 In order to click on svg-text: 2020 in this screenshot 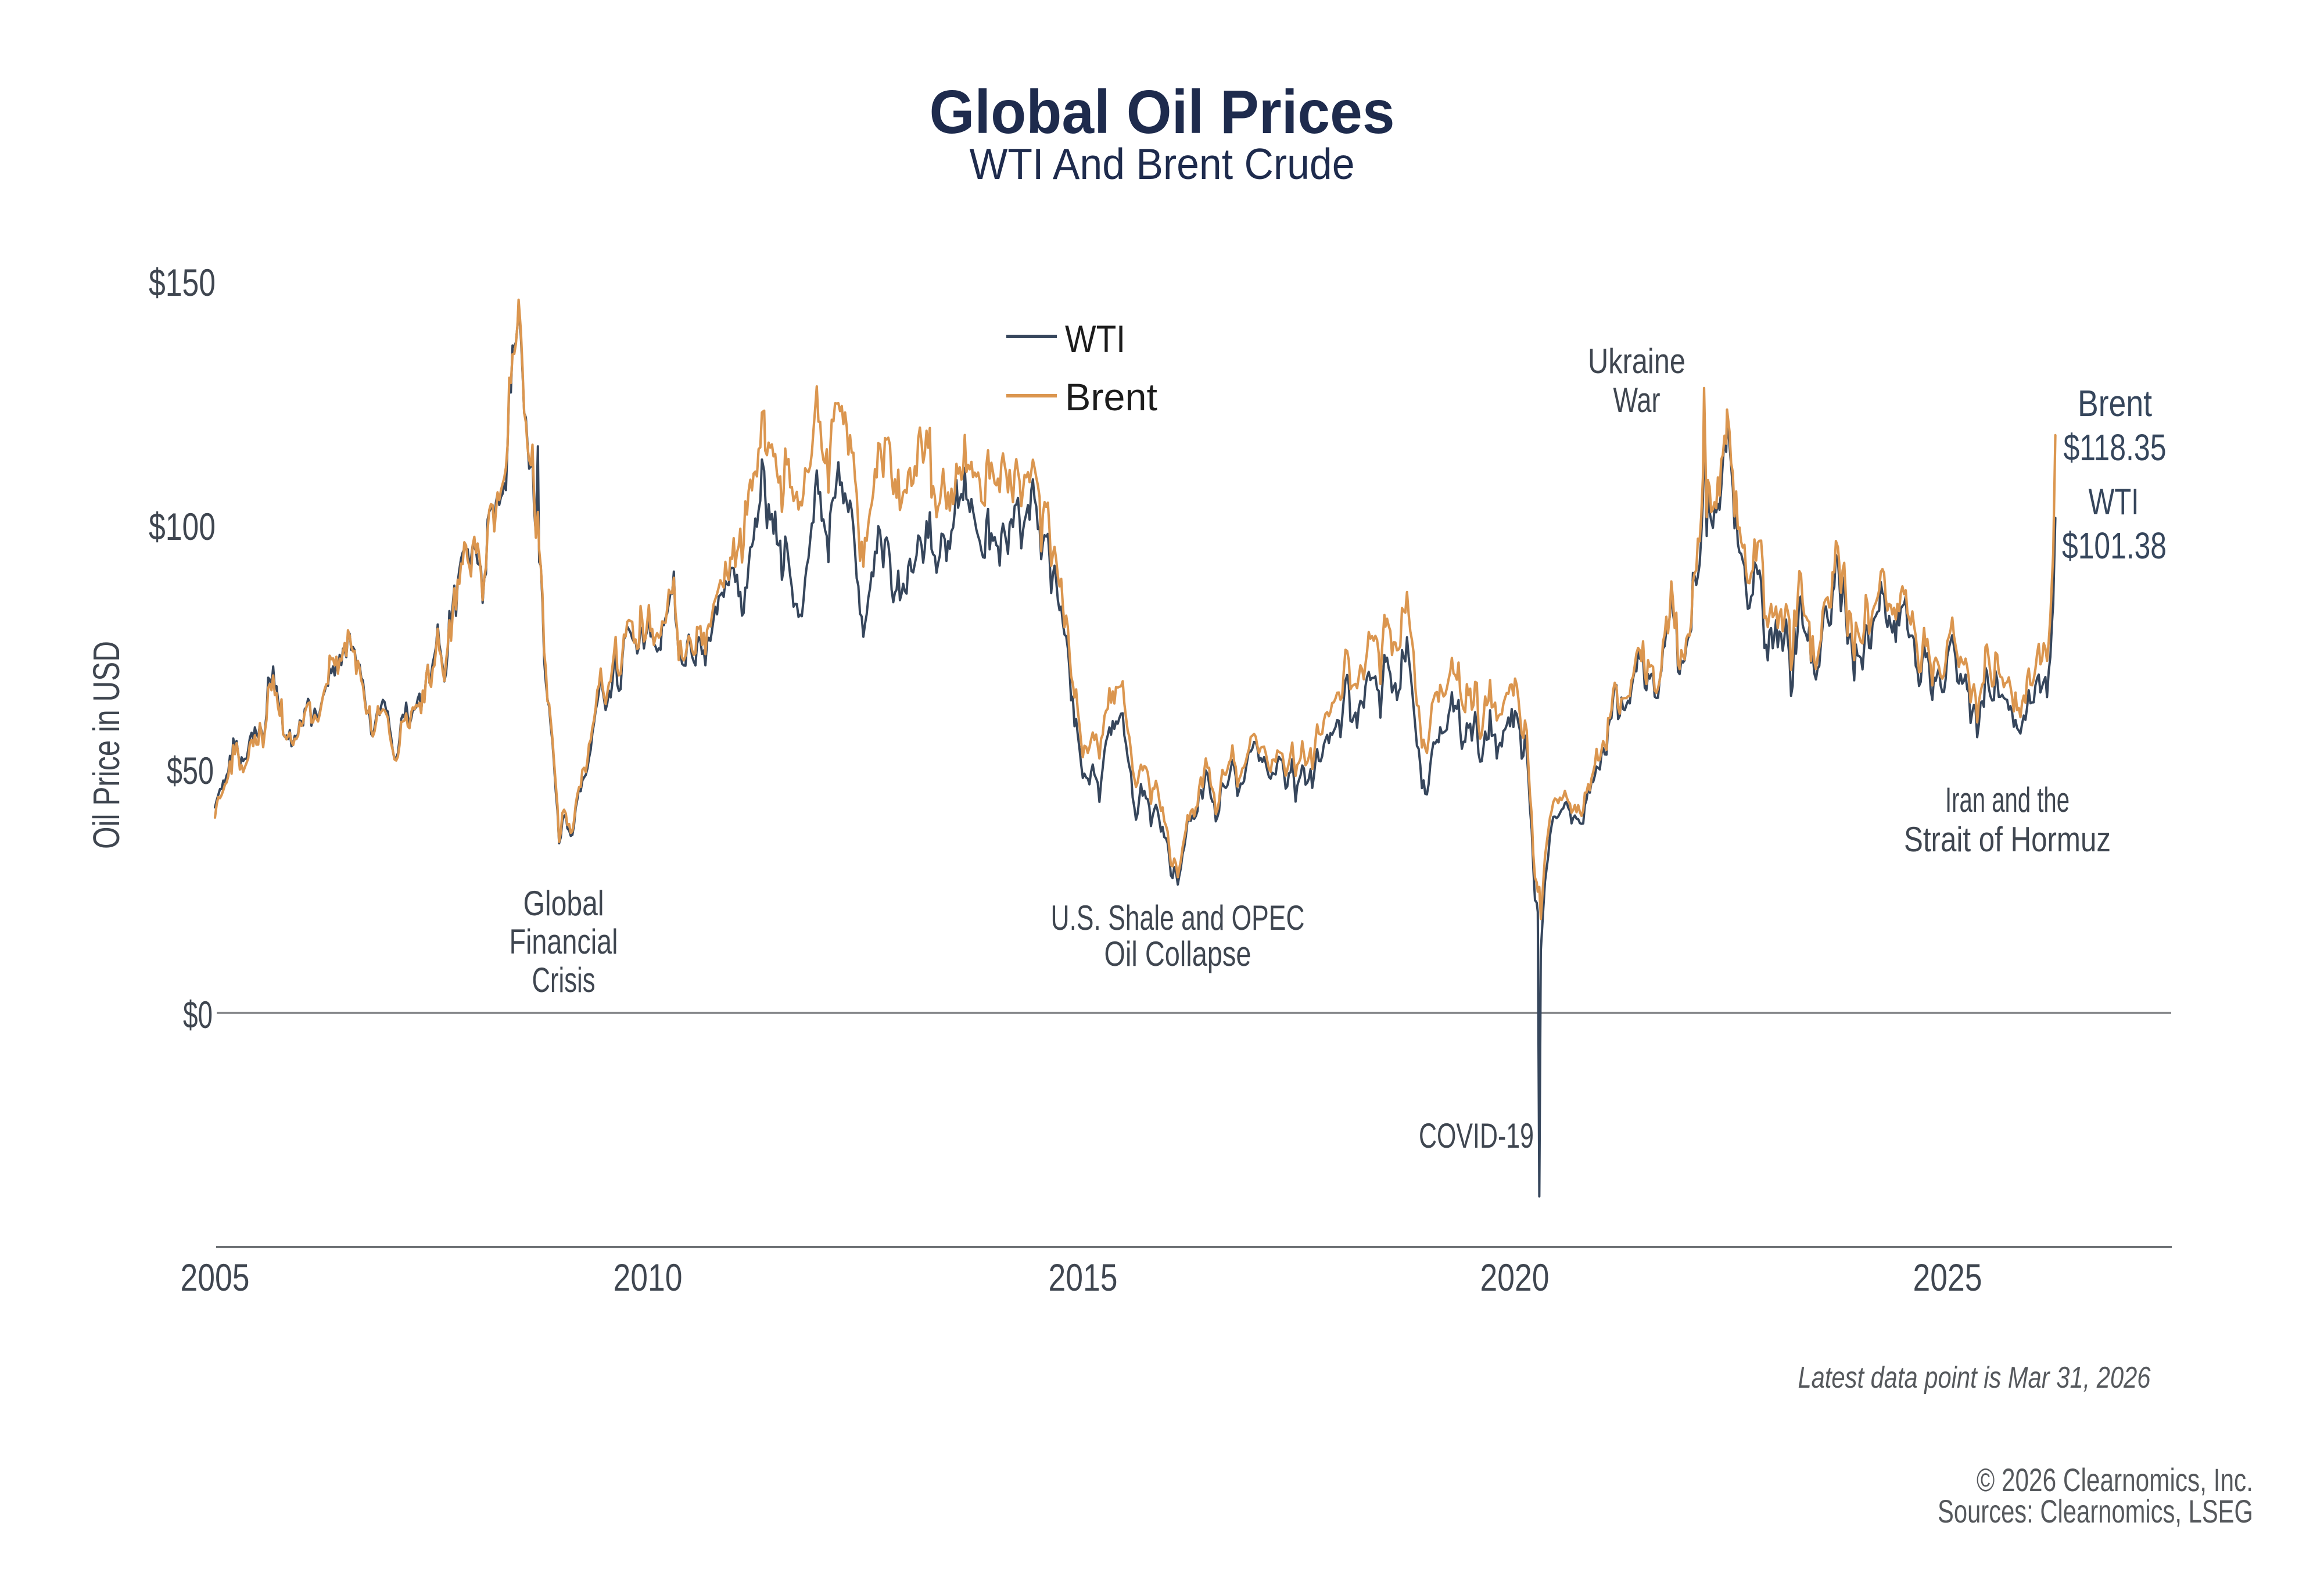, I will do `click(1515, 1277)`.